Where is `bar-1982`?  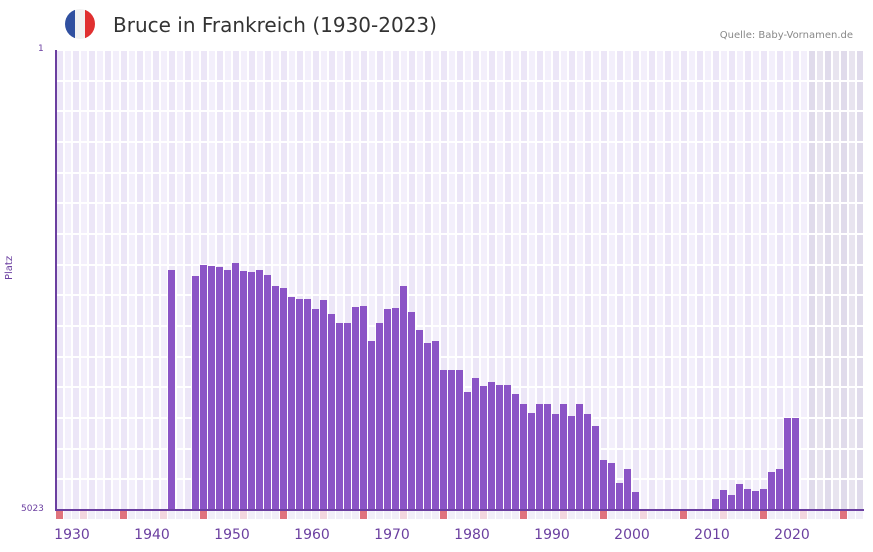
bar-1982 is located at coordinates (475, 443).